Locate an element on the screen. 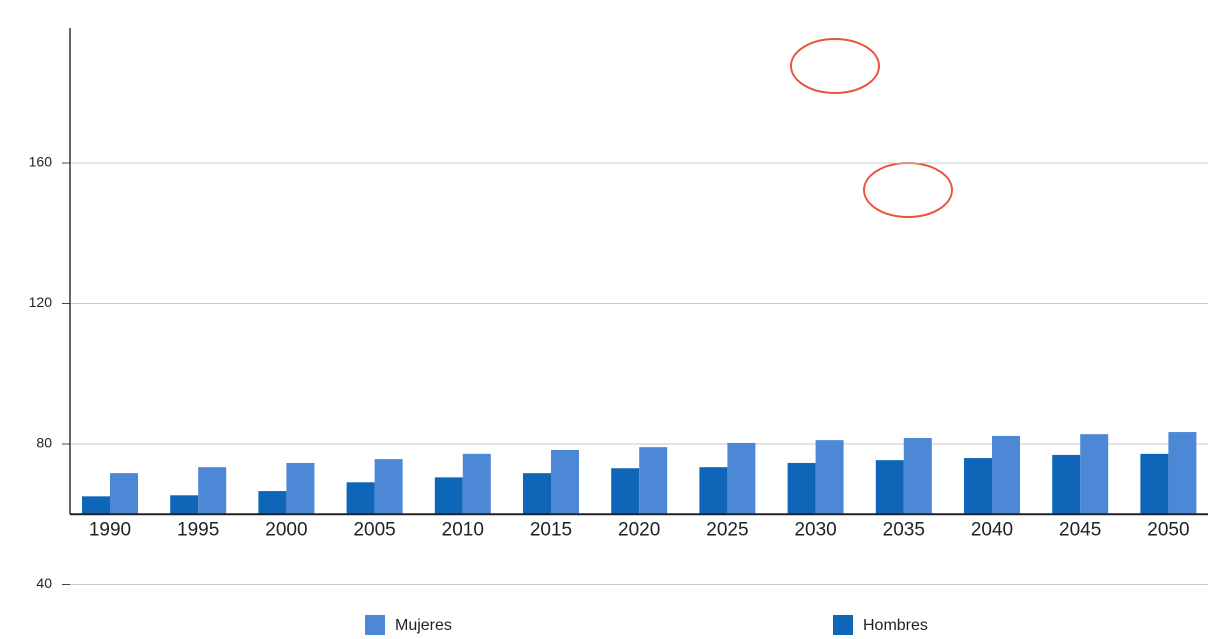 This screenshot has width=1208, height=639. y-tick-label: 160 is located at coordinates (41, 162).